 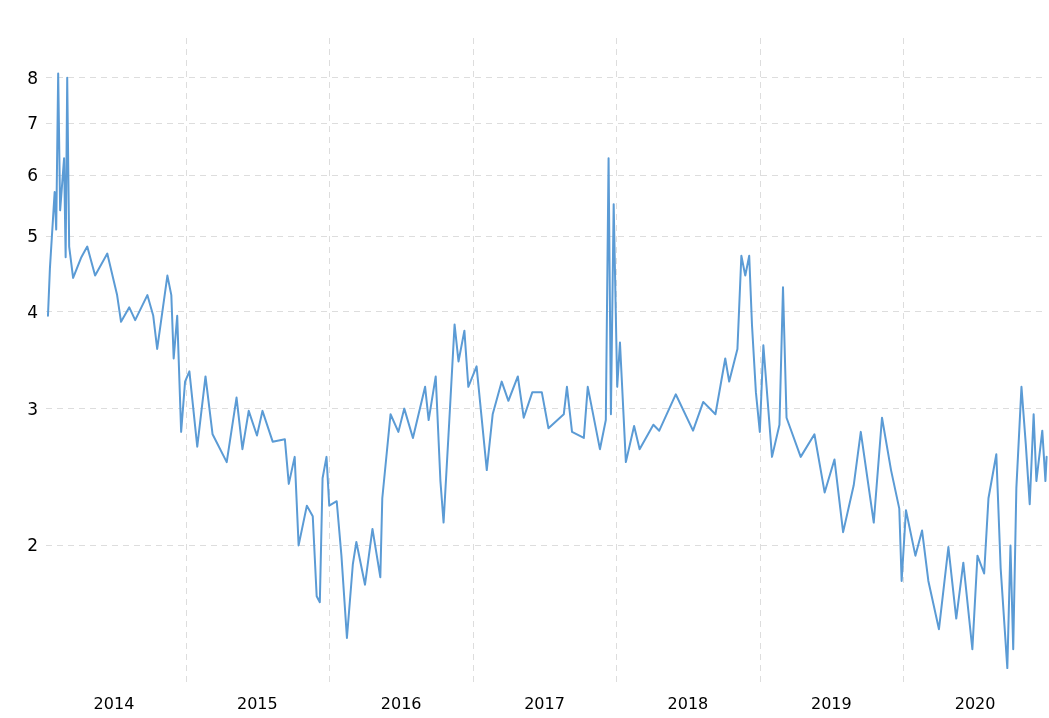 What do you see at coordinates (32, 408) in the screenshot?
I see `y-tick-label: 3` at bounding box center [32, 408].